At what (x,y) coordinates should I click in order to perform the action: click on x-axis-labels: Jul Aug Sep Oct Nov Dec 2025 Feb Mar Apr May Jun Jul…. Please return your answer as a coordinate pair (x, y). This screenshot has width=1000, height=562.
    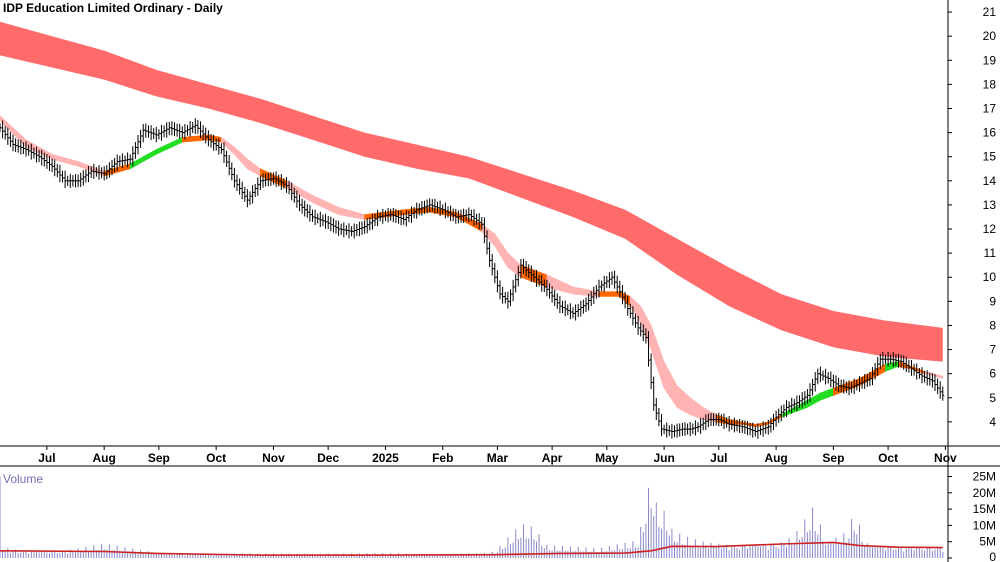
    Looking at the image, I should click on (497, 455).